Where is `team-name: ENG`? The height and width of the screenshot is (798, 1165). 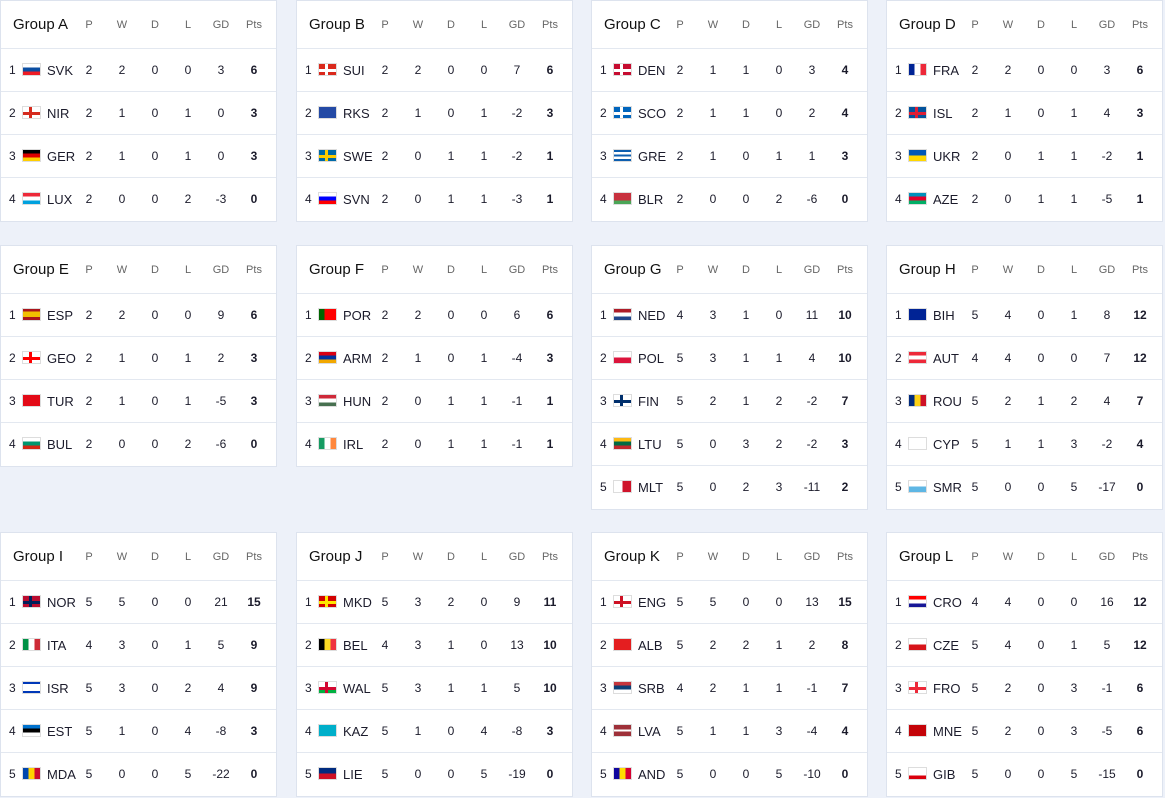
team-name: ENG is located at coordinates (652, 602).